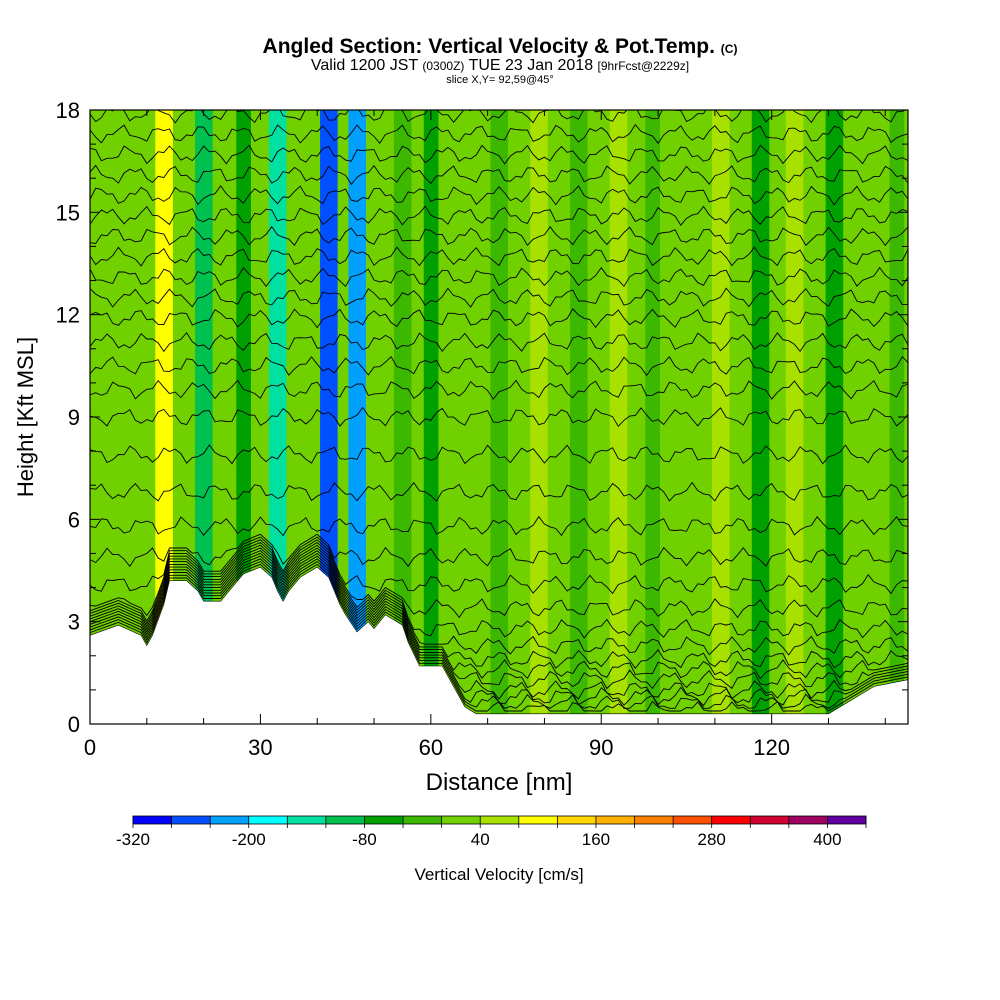 The width and height of the screenshot is (1000, 1000). Describe the element at coordinates (260, 747) in the screenshot. I see `x-tick-label: 30` at that location.